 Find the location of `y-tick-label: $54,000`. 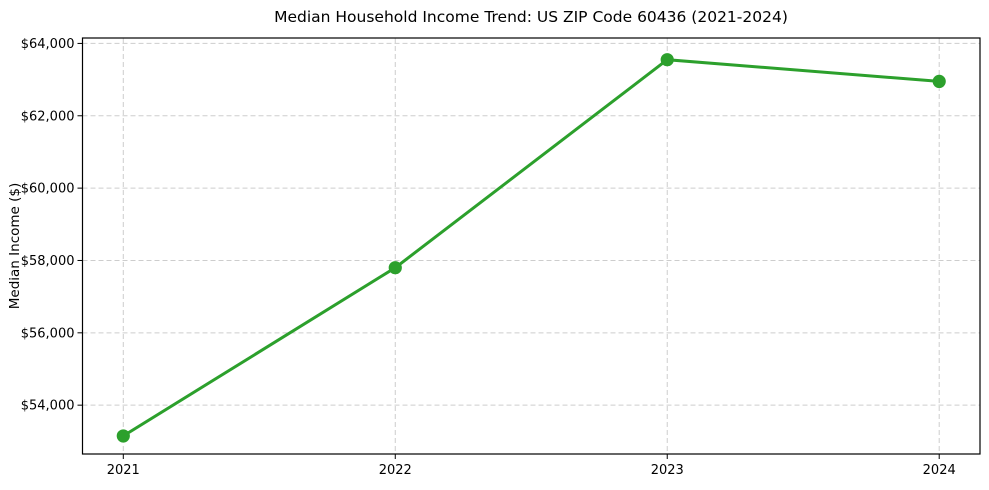

y-tick-label: $54,000 is located at coordinates (48, 406).